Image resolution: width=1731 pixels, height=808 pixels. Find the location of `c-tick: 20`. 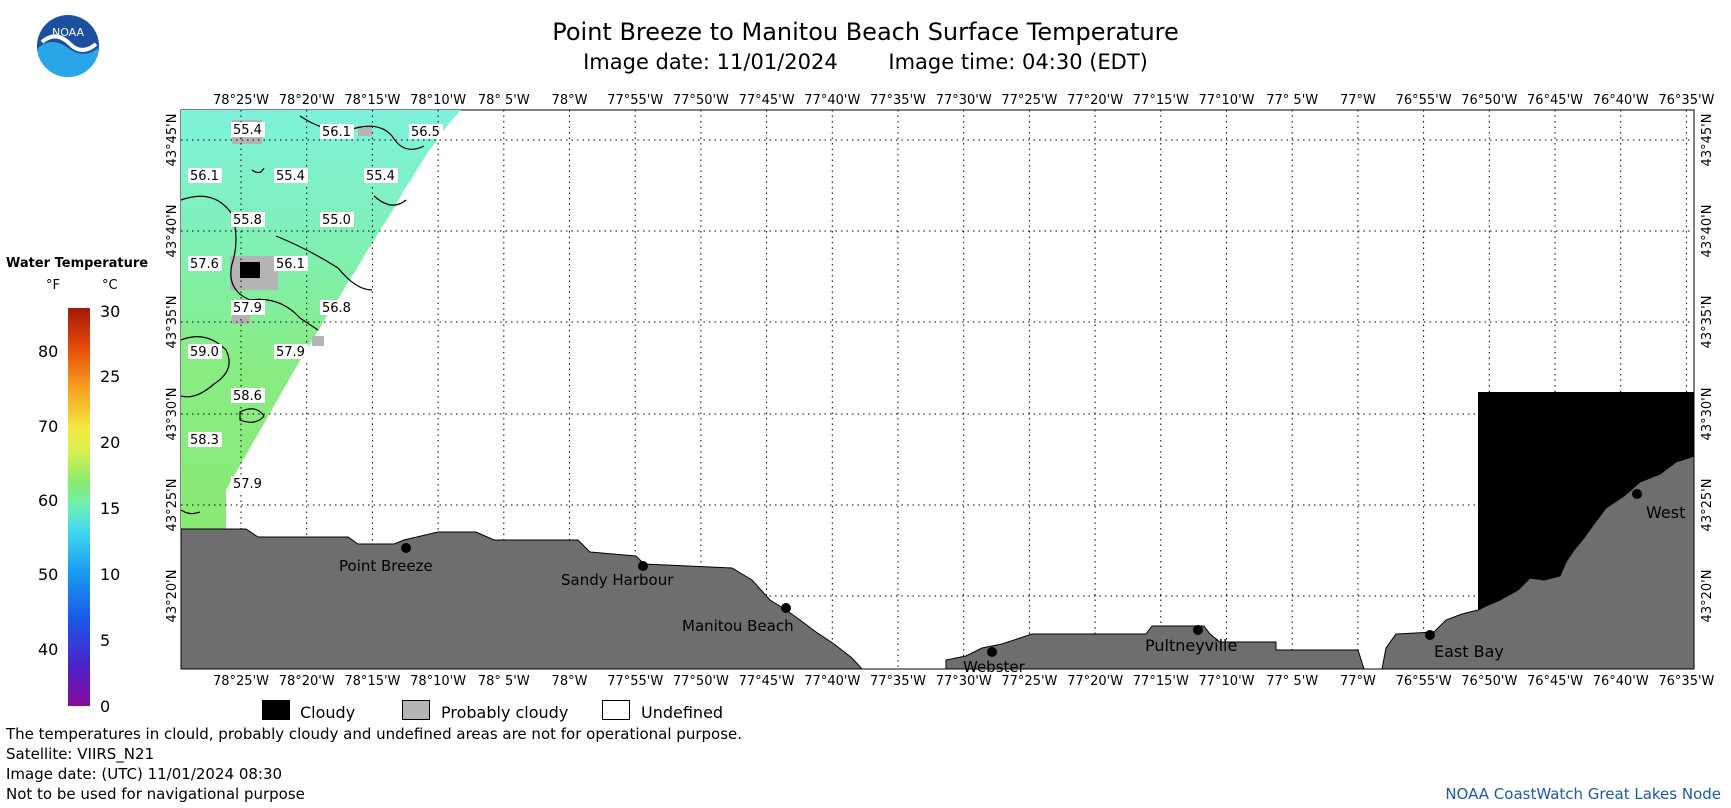

c-tick: 20 is located at coordinates (110, 442).